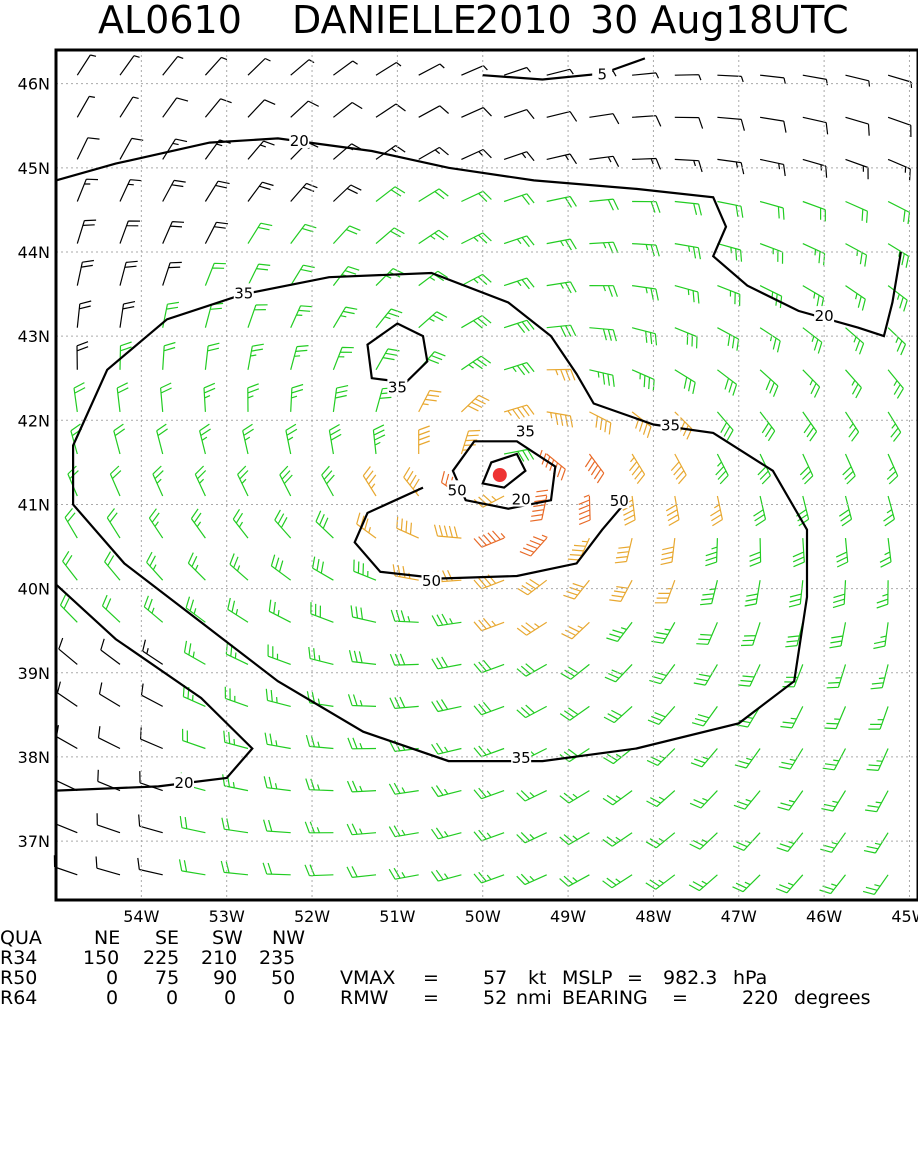 Image resolution: width=918 pixels, height=1169 pixels. I want to click on storm-center-layer, so click(499, 475).